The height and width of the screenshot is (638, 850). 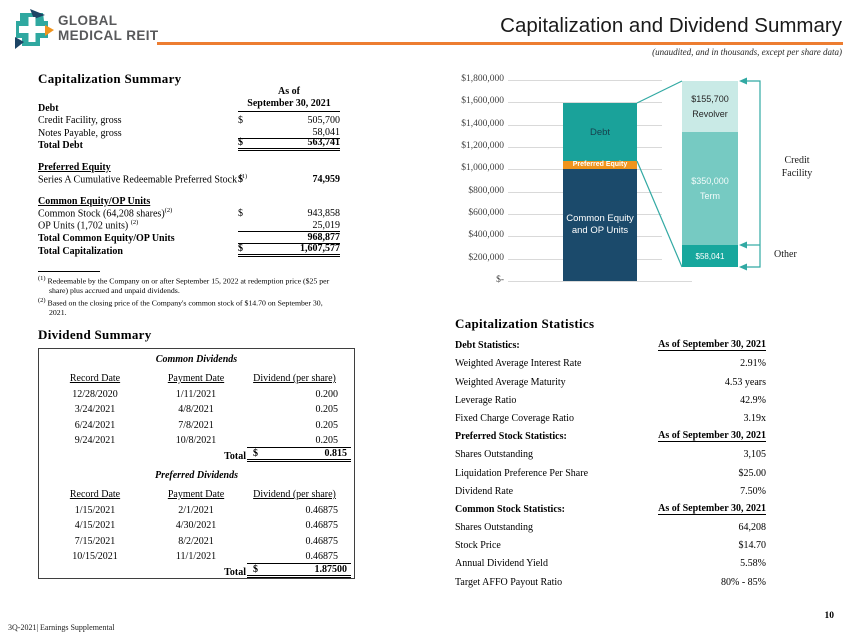 What do you see at coordinates (600, 225) in the screenshot?
I see `common-equity-segment: Common Equity and OP Units` at bounding box center [600, 225].